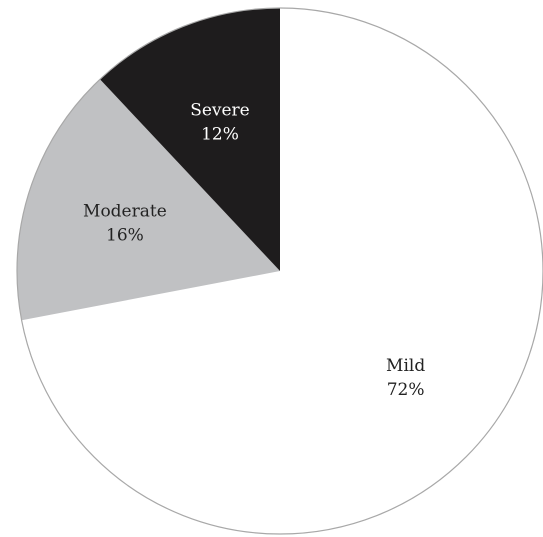 The image size is (543, 537). Describe the element at coordinates (220, 134) in the screenshot. I see `slice-value-severe: 12%` at that location.